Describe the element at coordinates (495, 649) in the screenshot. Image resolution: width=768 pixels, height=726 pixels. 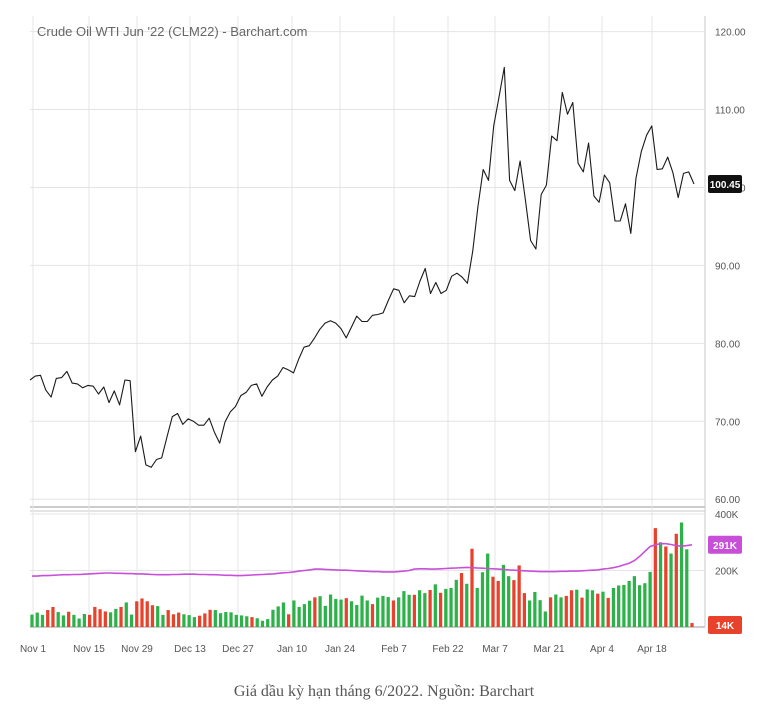
I see `x-tick-label: Mar 7` at that location.